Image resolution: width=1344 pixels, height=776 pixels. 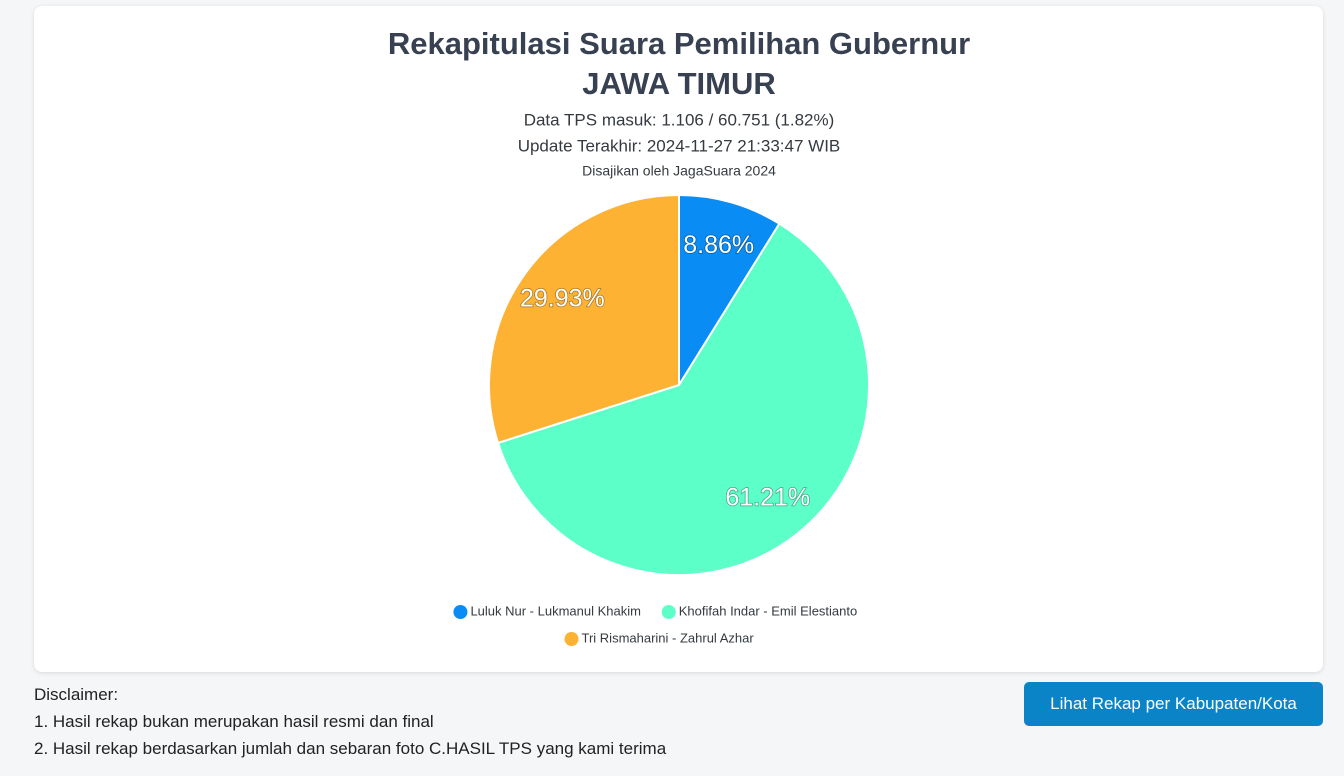 I want to click on chart-title: Rekapitulasi Suara Pemilihan Gubernur, so click(x=679, y=43).